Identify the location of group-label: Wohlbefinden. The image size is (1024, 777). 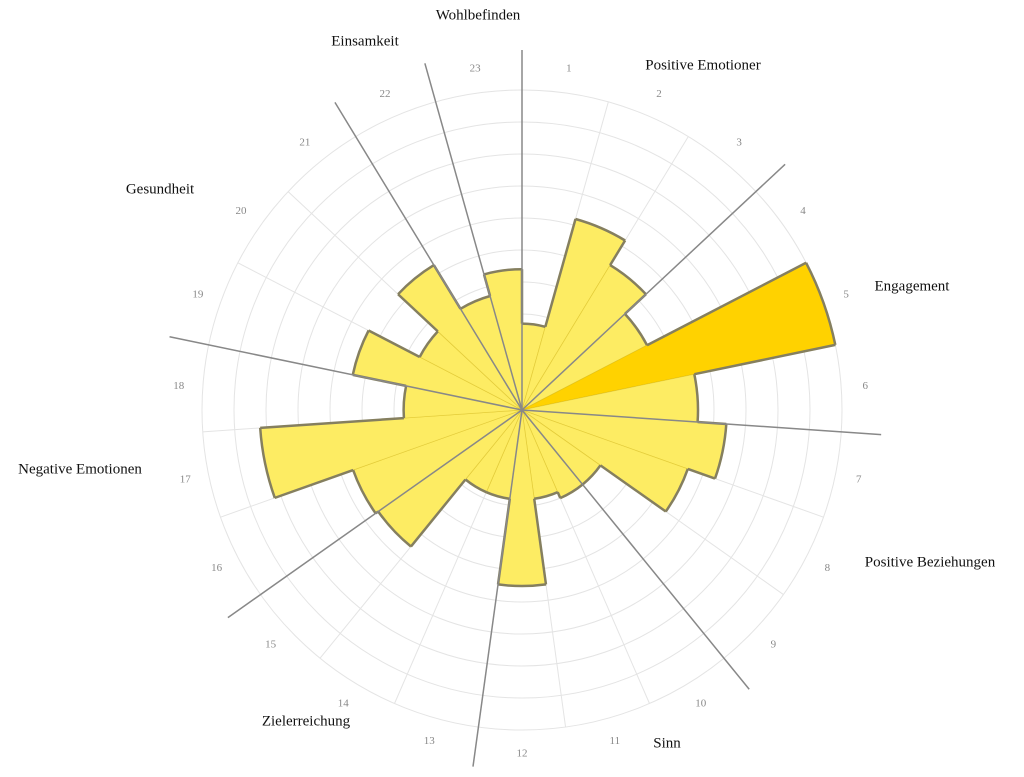
(478, 15).